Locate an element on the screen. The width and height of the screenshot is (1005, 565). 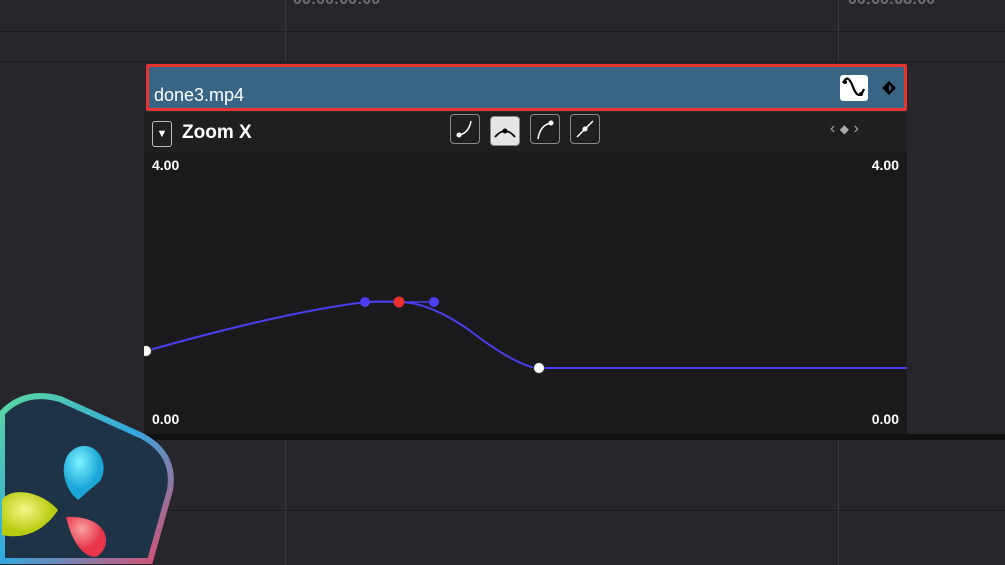
timeline-clip: done3.mp4 is located at coordinates (526, 87).